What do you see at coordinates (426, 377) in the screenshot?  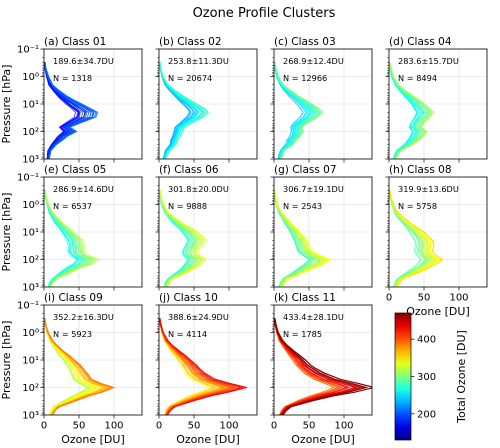 I see `colorbar-tick-label: 300` at bounding box center [426, 377].